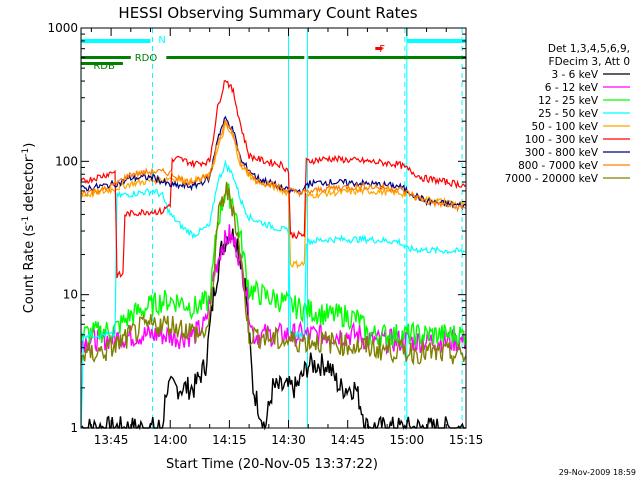  Describe the element at coordinates (552, 179) in the screenshot. I see `legend-entry: 7000 - 20000 keV` at that location.